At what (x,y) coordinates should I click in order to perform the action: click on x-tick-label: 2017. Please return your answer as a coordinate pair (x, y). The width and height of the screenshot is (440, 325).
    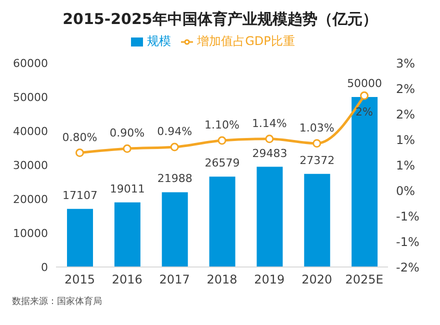
    Looking at the image, I should click on (174, 279).